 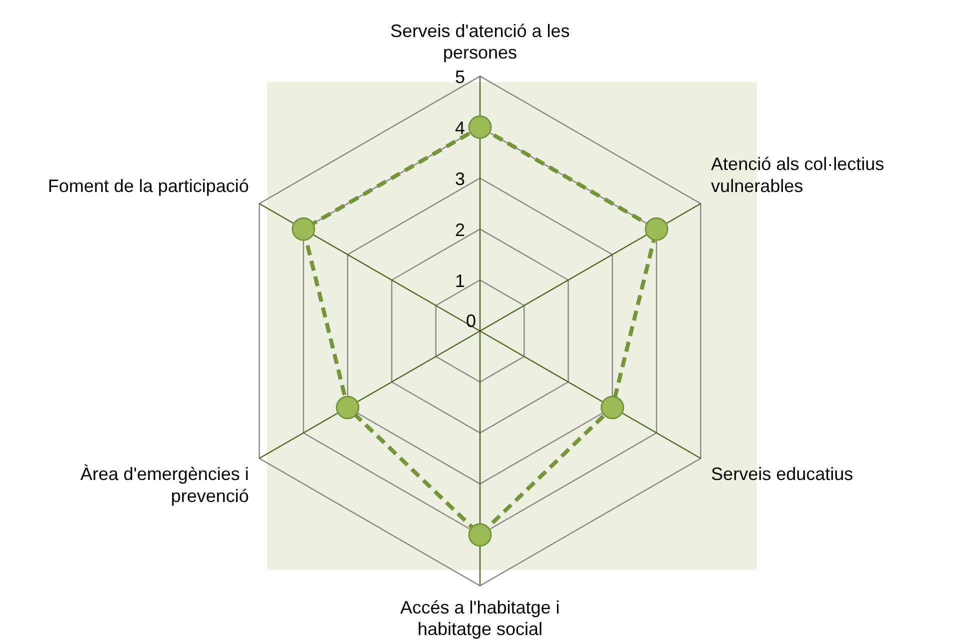 I want to click on y-tick-label: 3, so click(x=460, y=179).